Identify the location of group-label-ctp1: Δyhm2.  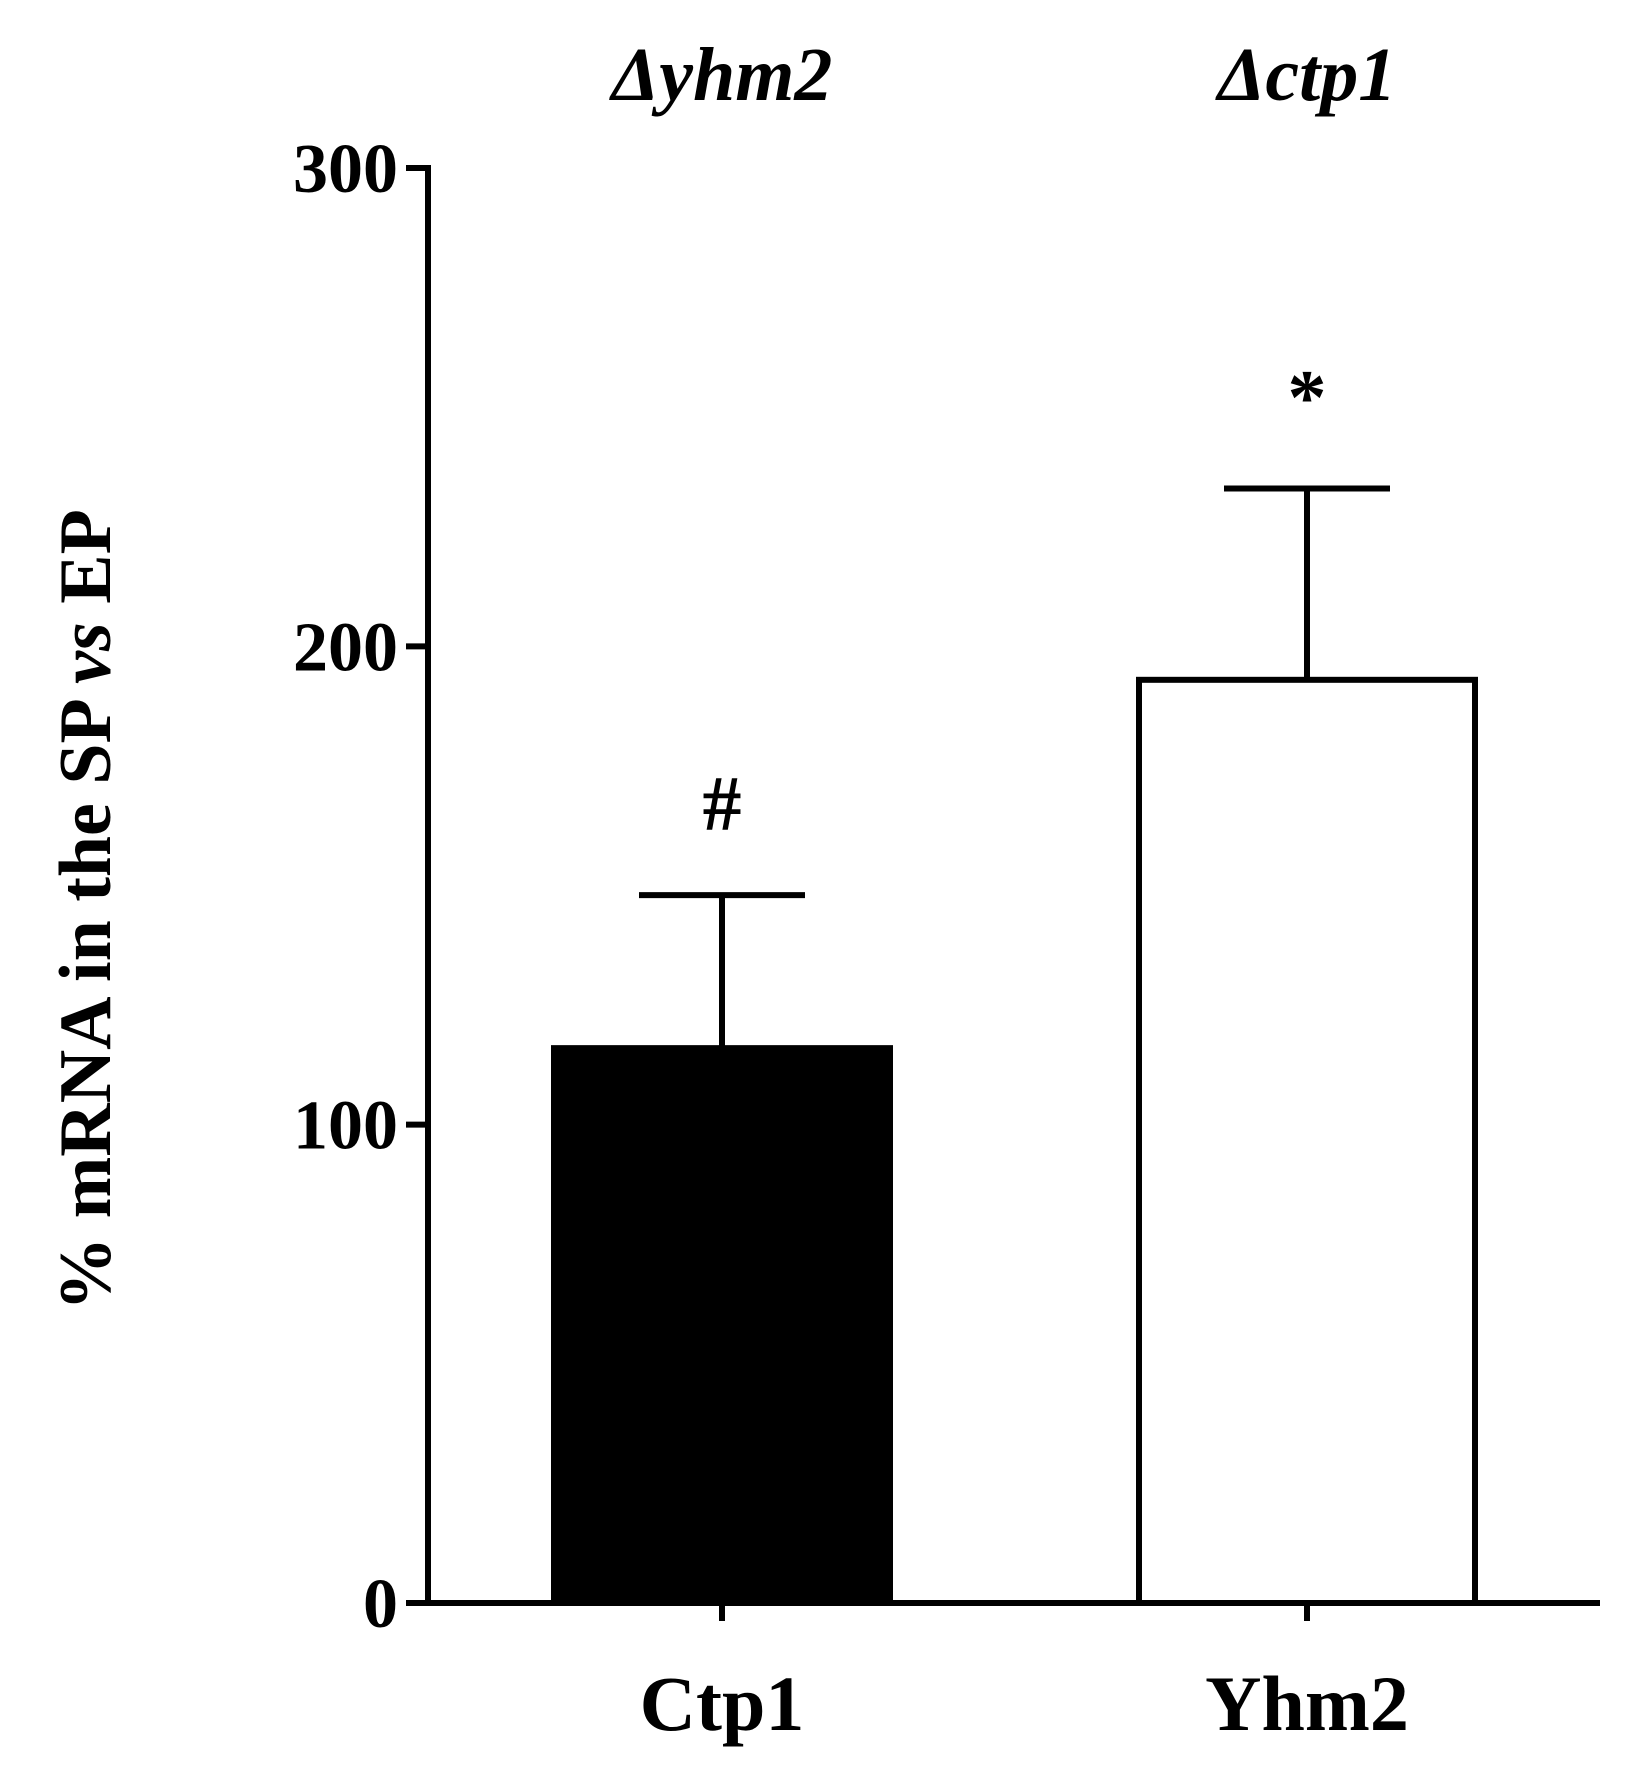
(721, 75).